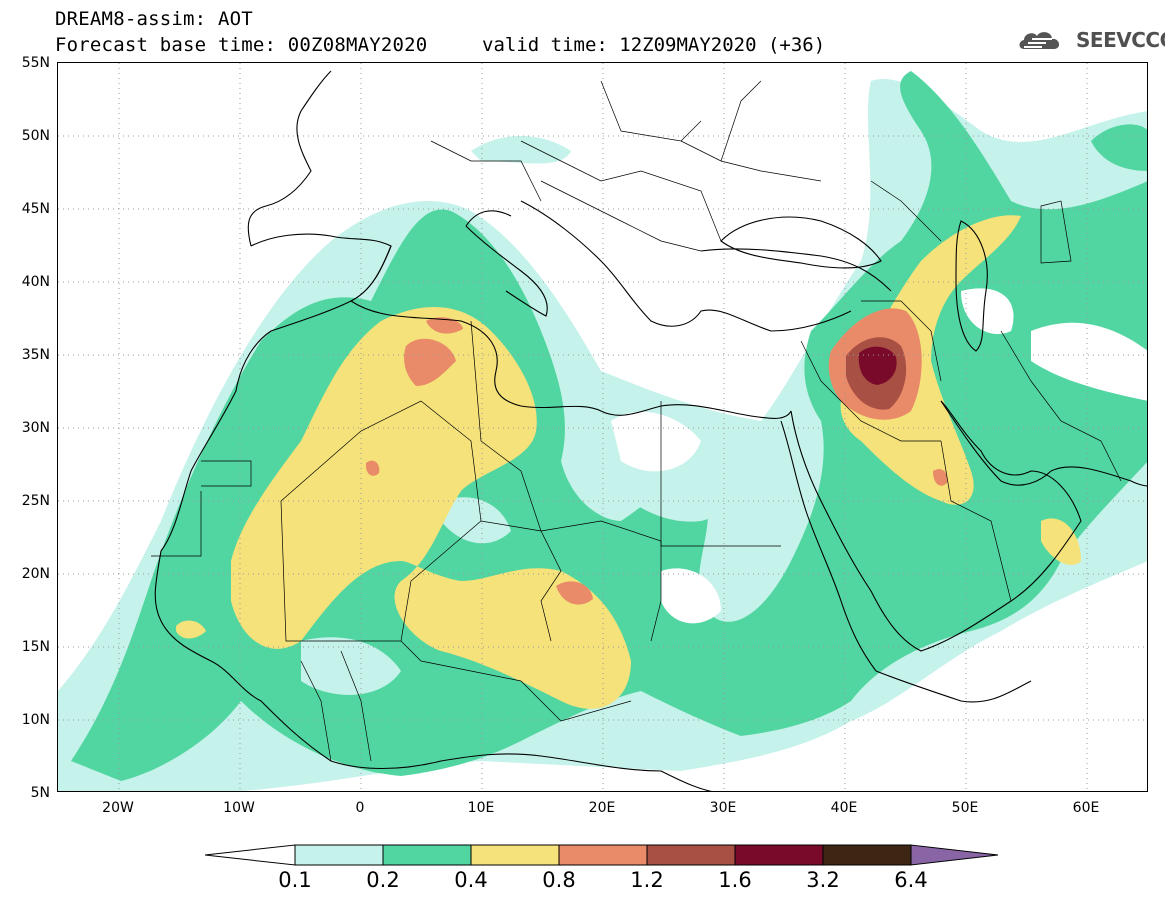  I want to click on lon-label-10w: 10W, so click(239, 808).